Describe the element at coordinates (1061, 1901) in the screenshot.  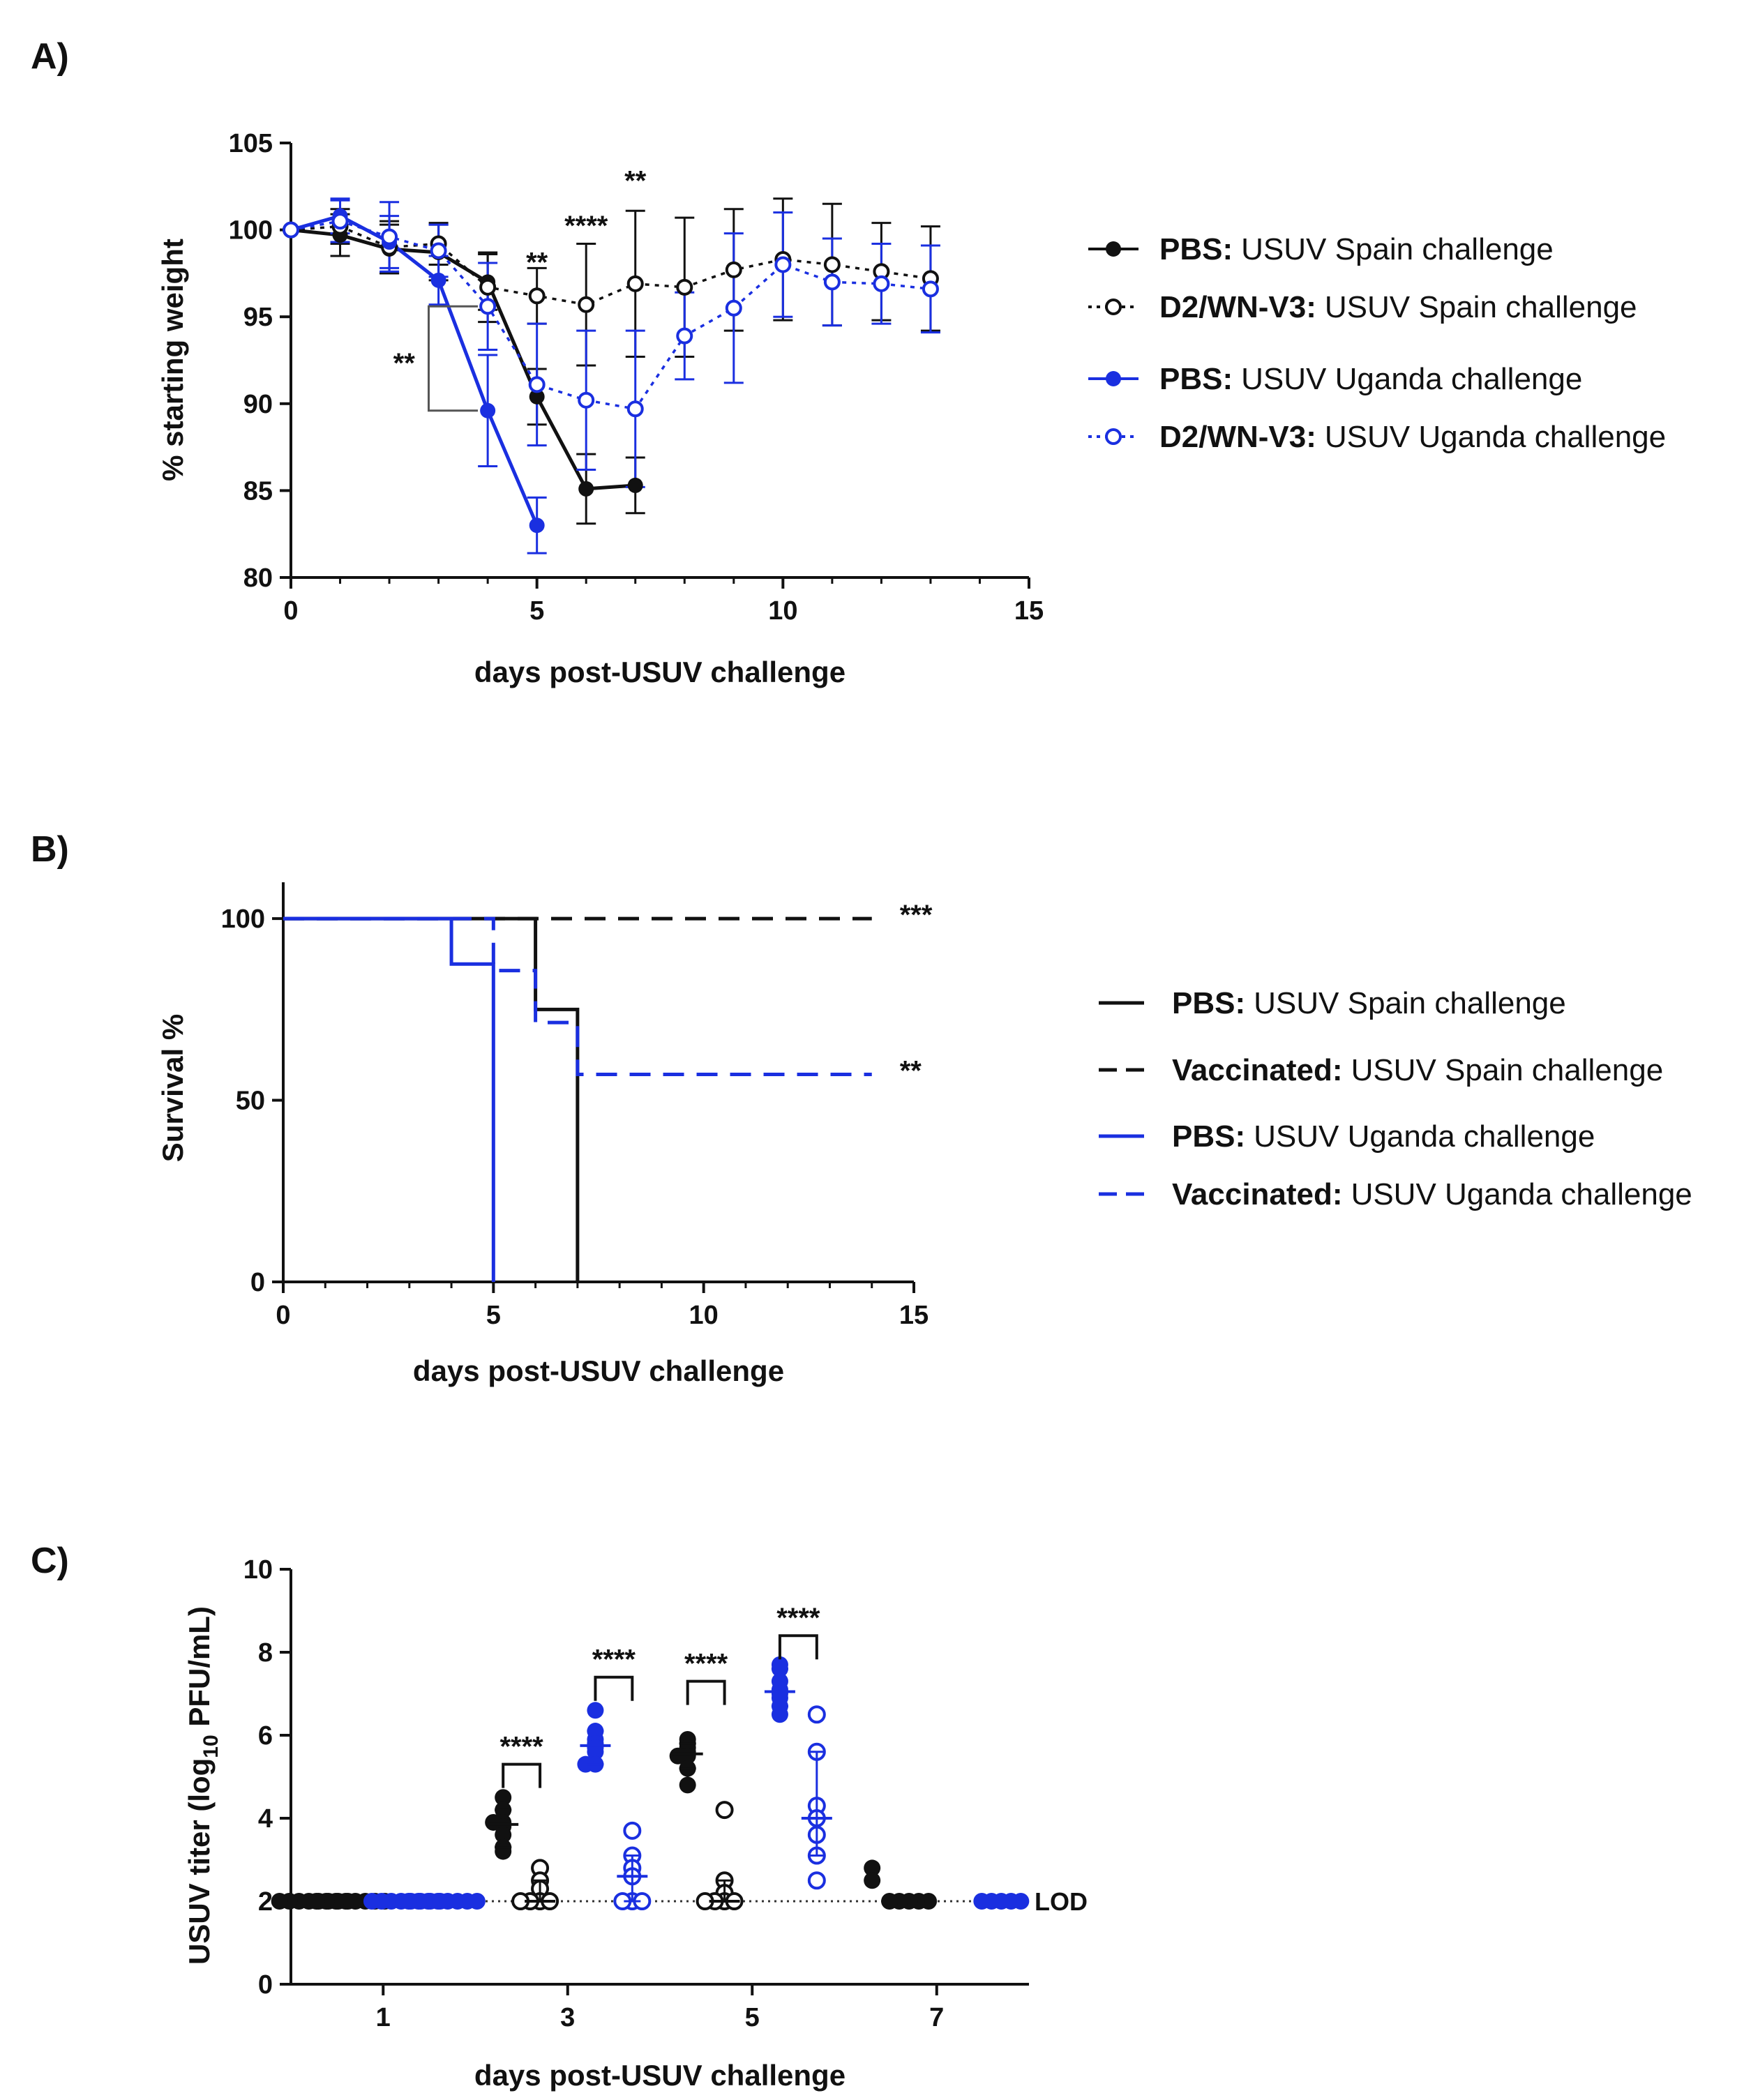
I see `c-lod-label: LOD` at that location.